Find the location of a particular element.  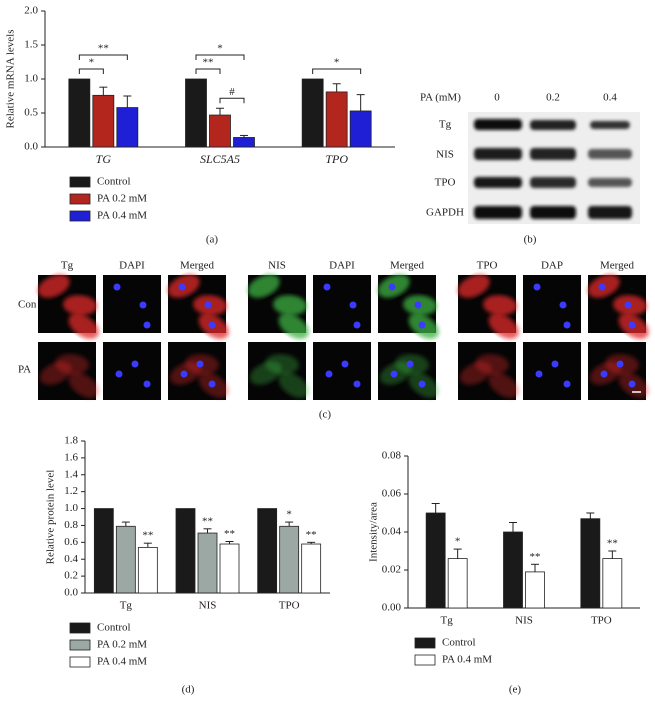

panel-label: (c) is located at coordinates (325, 415).